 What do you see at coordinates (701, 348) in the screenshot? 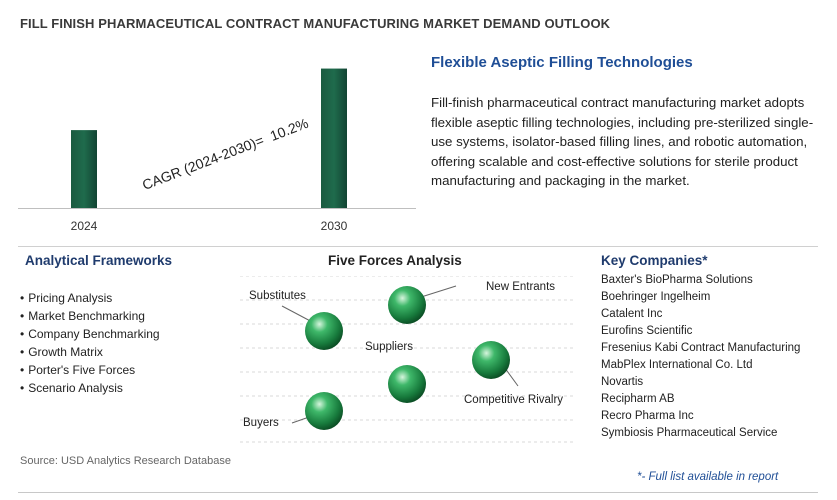
I see `company-item: Fresenius Kabi Contract Manufacturing` at bounding box center [701, 348].